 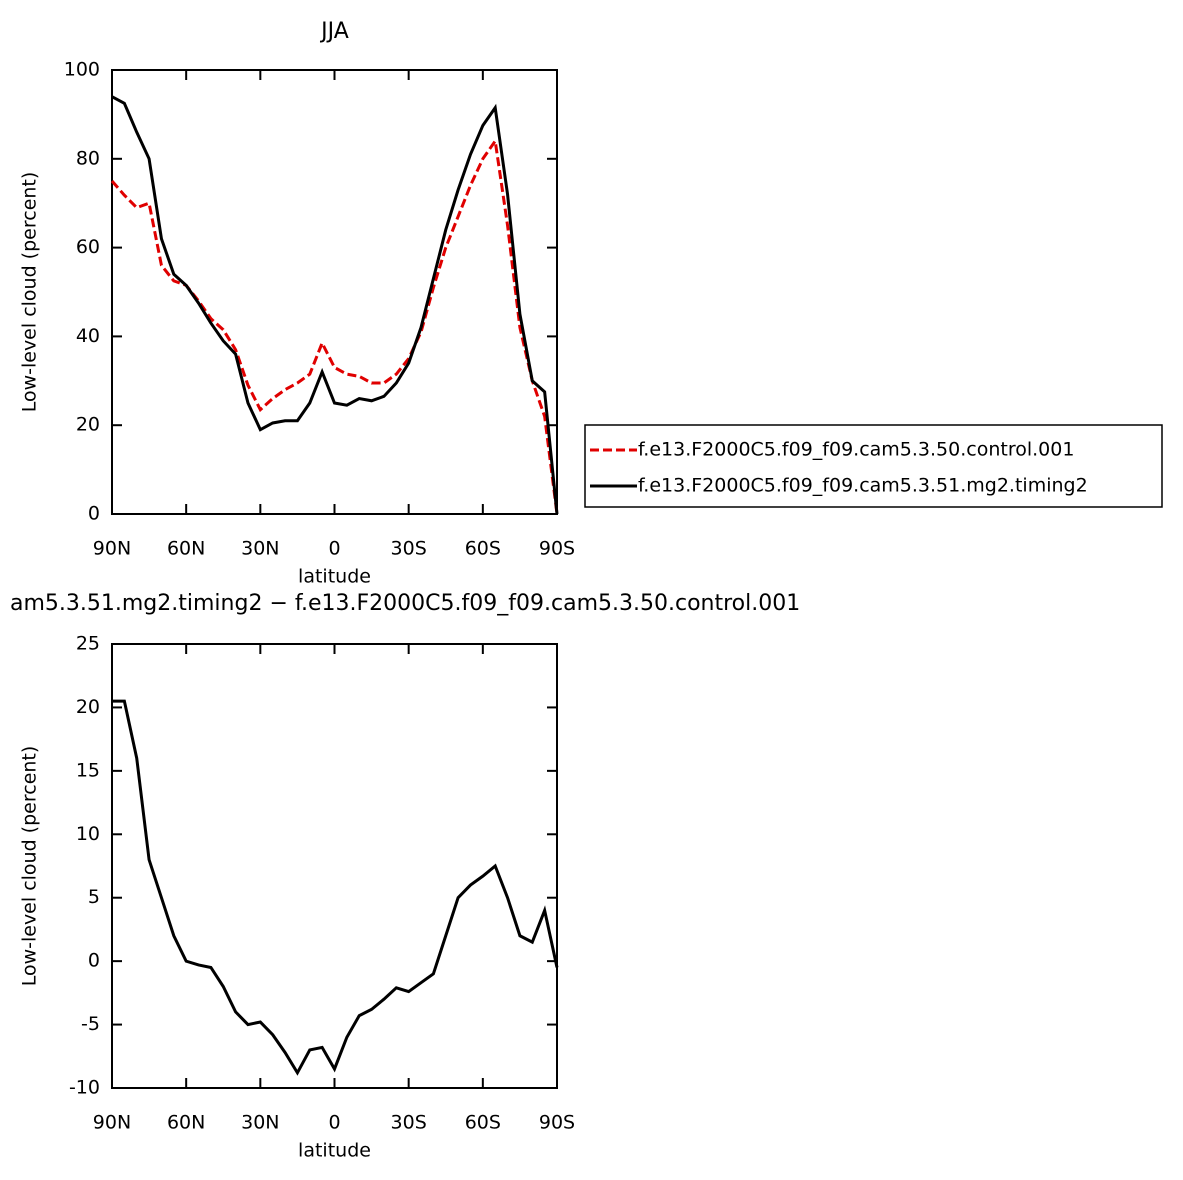 What do you see at coordinates (88, 834) in the screenshot?
I see `y-tick-label: 10` at bounding box center [88, 834].